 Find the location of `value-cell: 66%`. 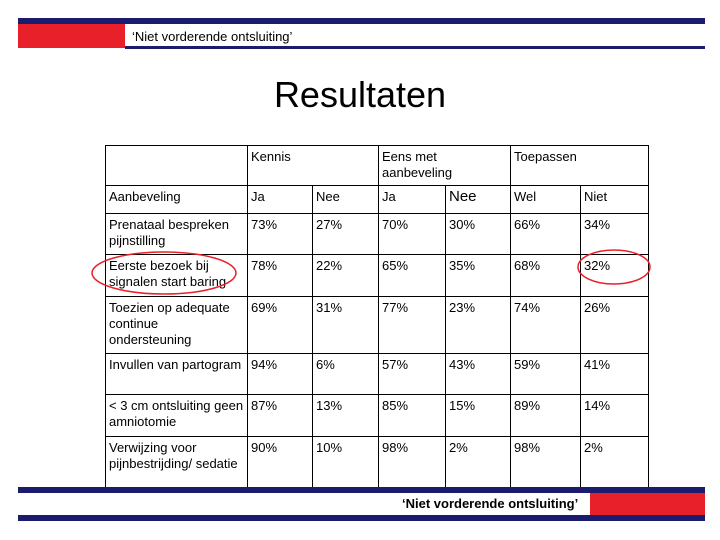

value-cell: 66% is located at coordinates (545, 234).